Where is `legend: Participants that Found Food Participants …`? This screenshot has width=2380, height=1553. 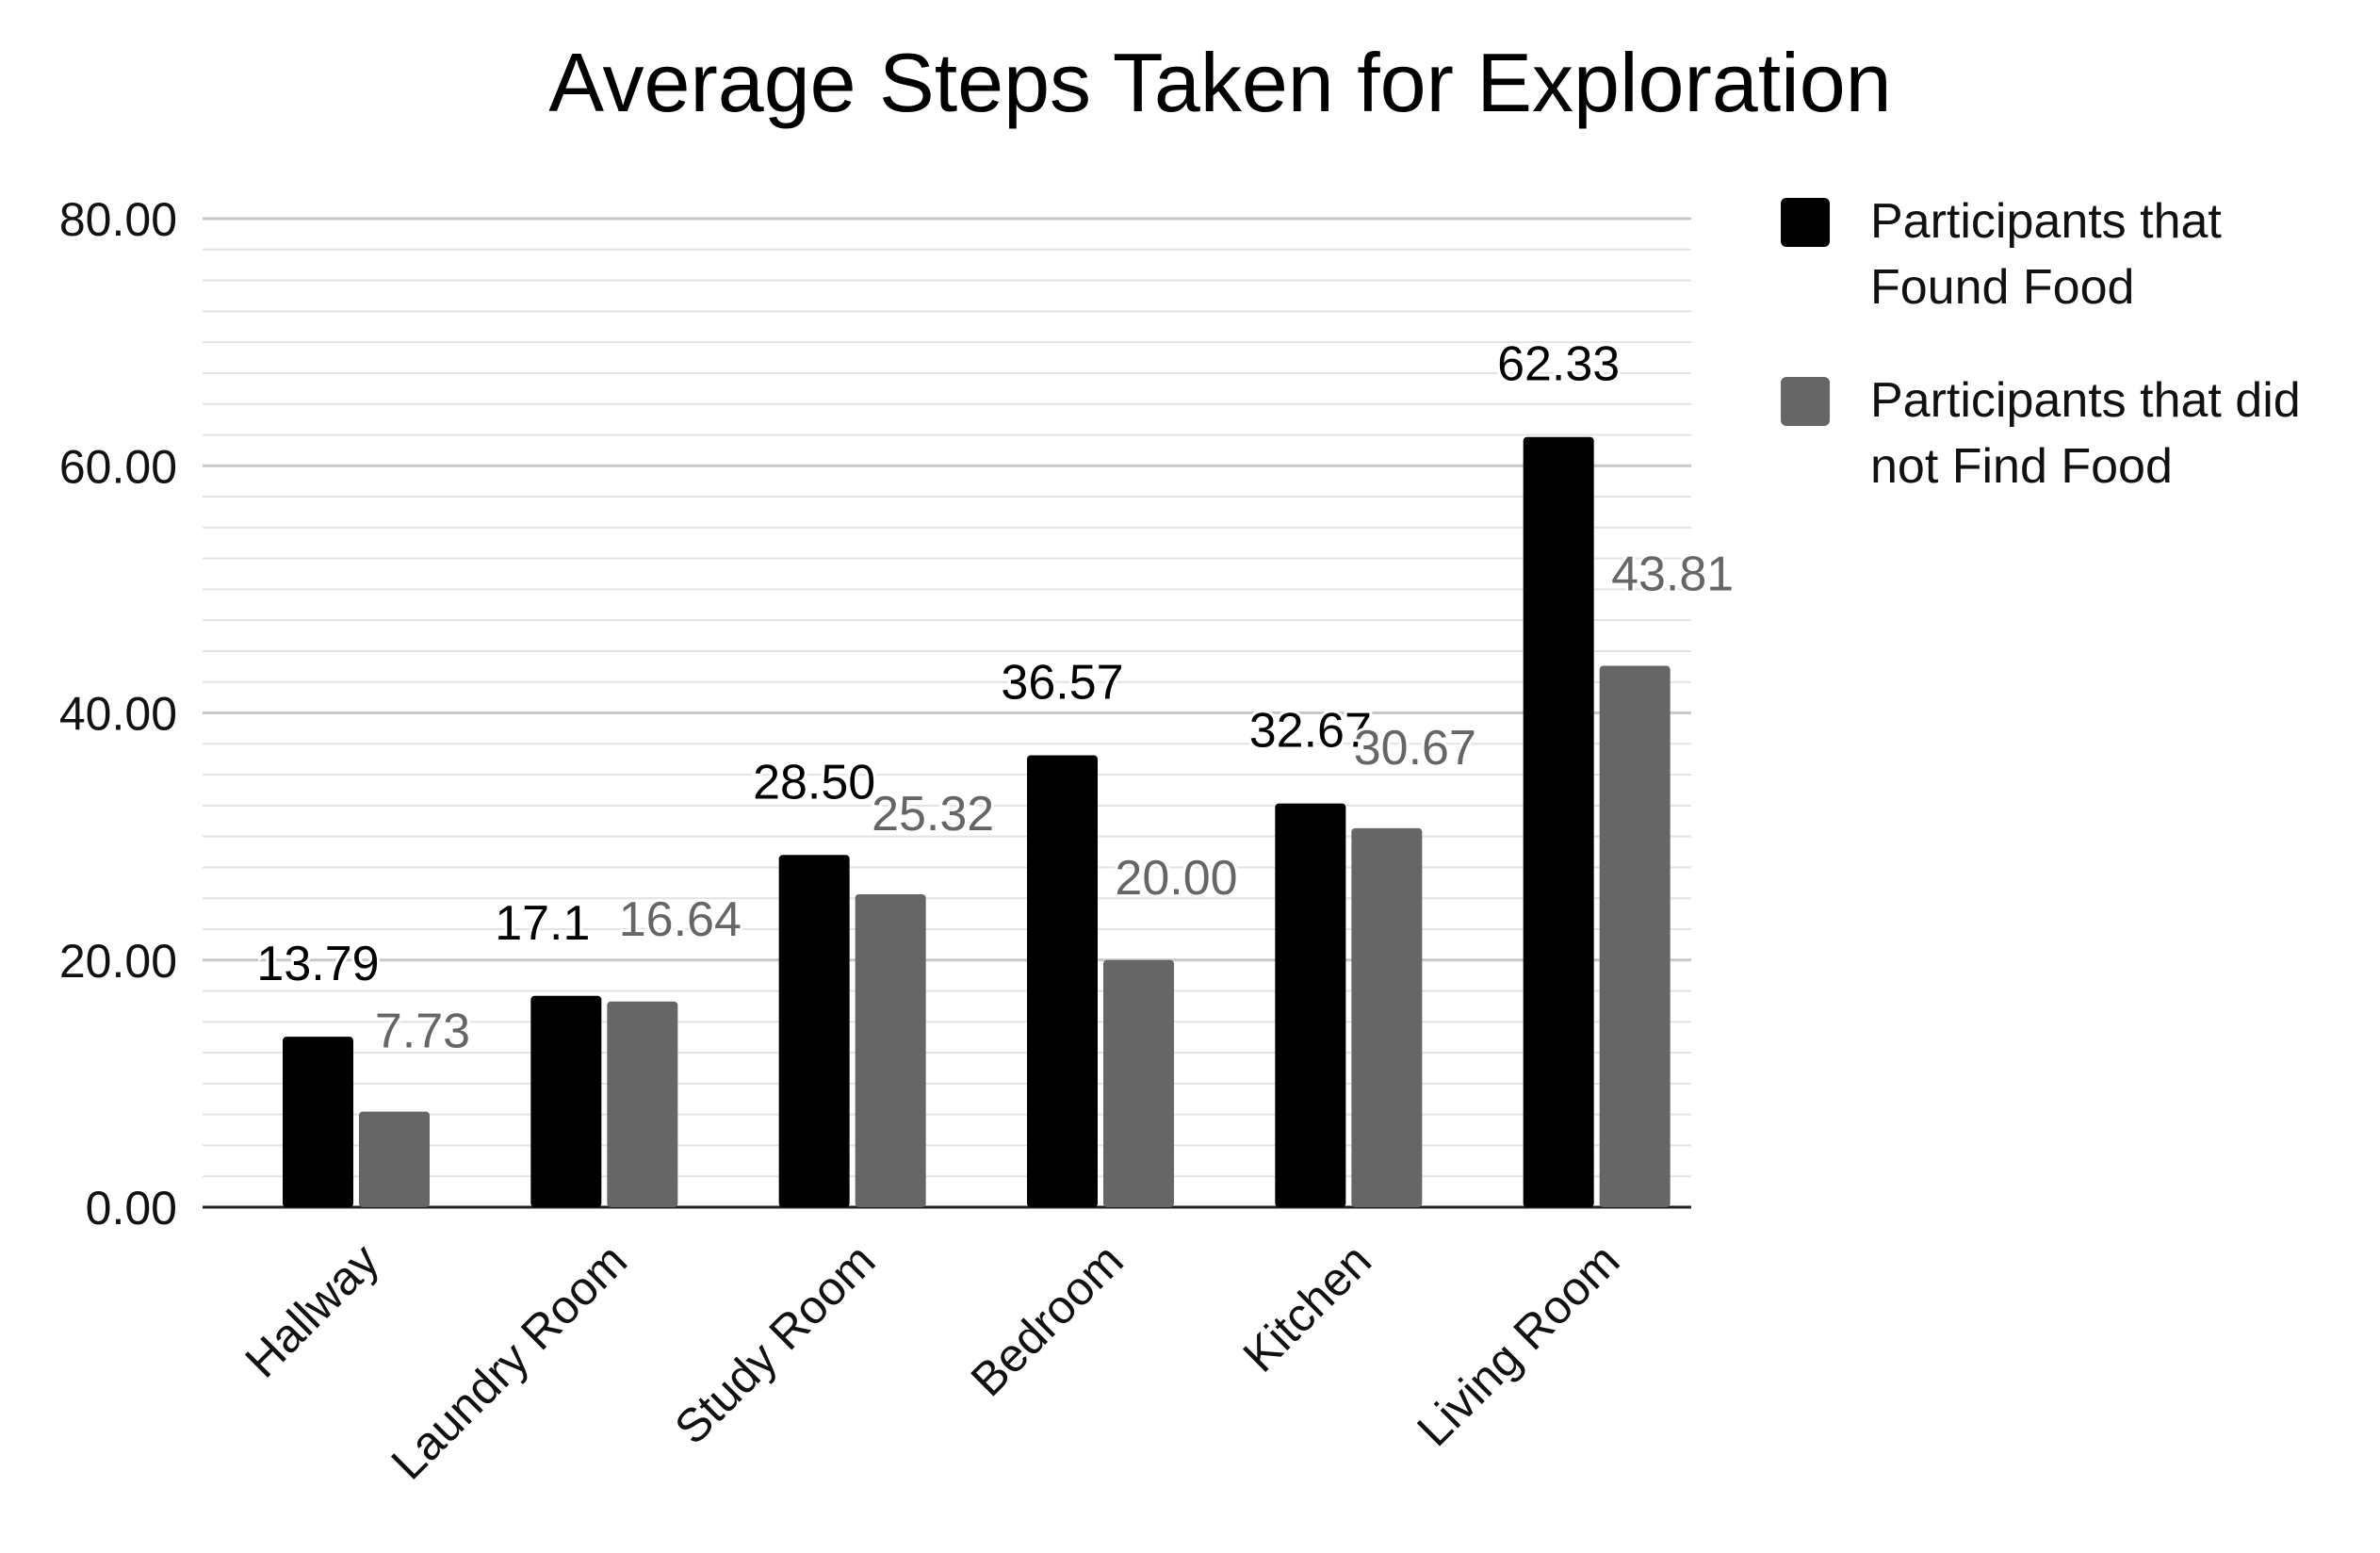
legend: Participants that Found Food Participants … is located at coordinates (2041, 344).